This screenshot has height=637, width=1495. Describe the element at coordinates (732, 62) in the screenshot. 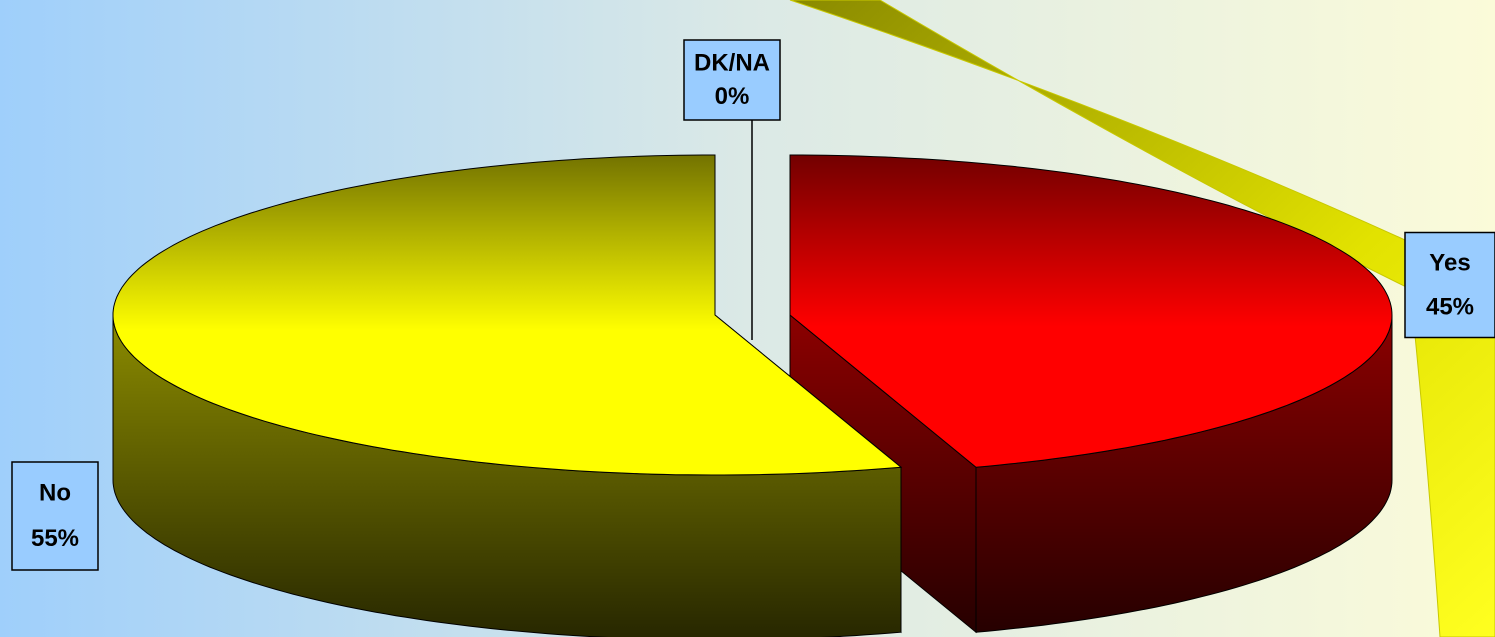

I see `label-category: DK/NA` at that location.